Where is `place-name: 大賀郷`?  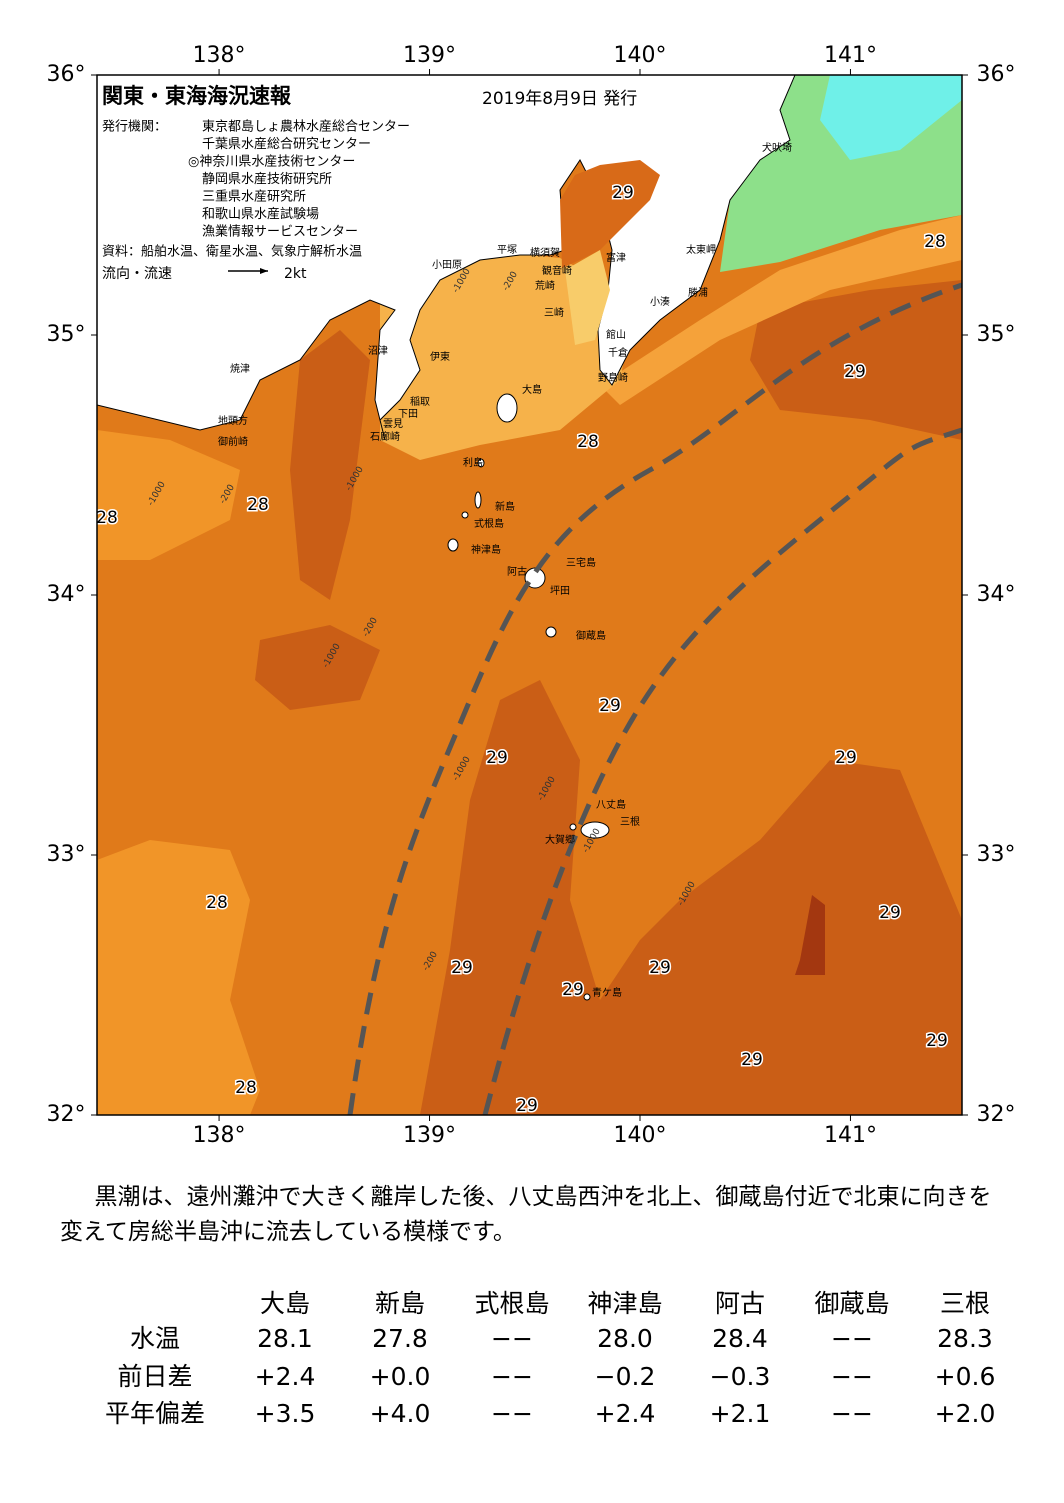
place-name: 大賀郷 is located at coordinates (560, 839).